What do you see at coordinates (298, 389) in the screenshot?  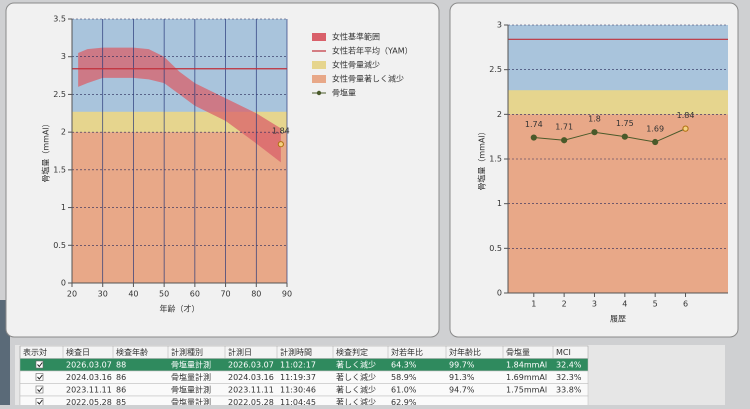 I see `table-cell: 11:30:46` at bounding box center [298, 389].